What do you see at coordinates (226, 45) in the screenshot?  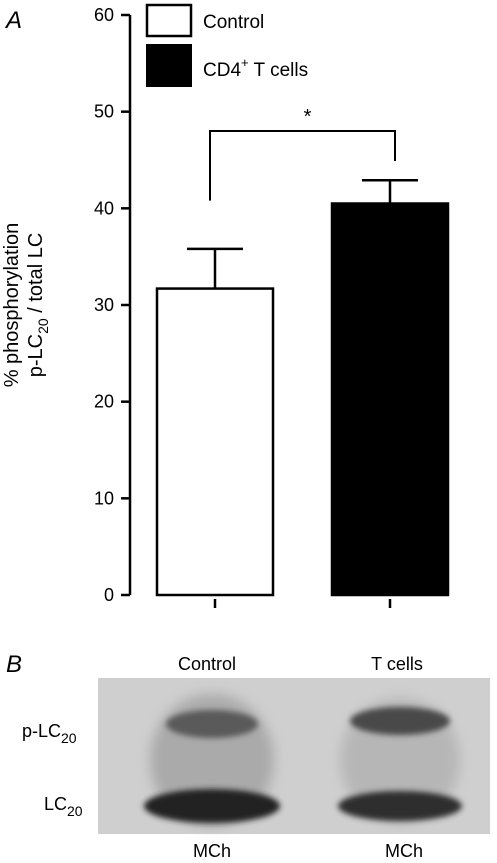 I see `legend: Control CD4+ T cells` at bounding box center [226, 45].